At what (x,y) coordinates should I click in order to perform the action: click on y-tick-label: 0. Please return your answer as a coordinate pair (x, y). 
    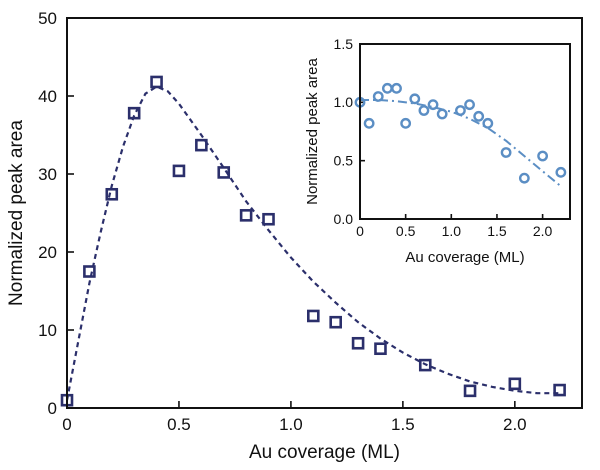
    Looking at the image, I should click on (52, 408).